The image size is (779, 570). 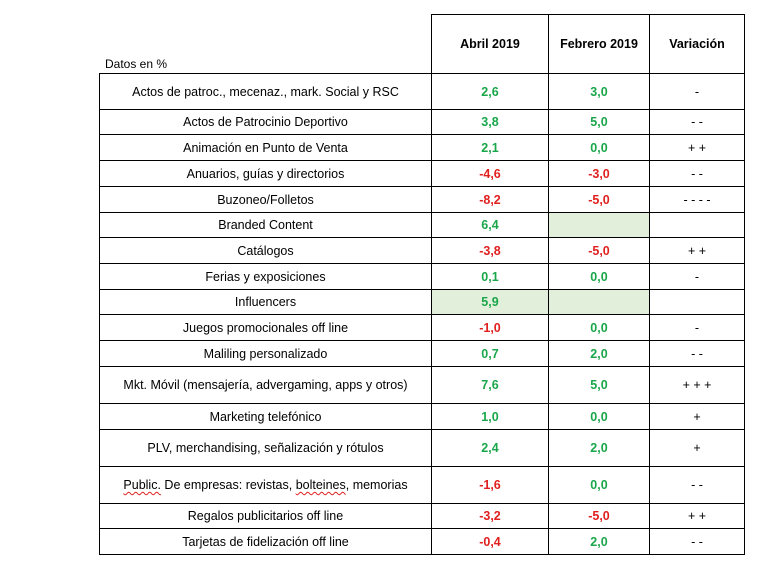 What do you see at coordinates (490, 353) in the screenshot?
I see `abril-value: 0,7` at bounding box center [490, 353].